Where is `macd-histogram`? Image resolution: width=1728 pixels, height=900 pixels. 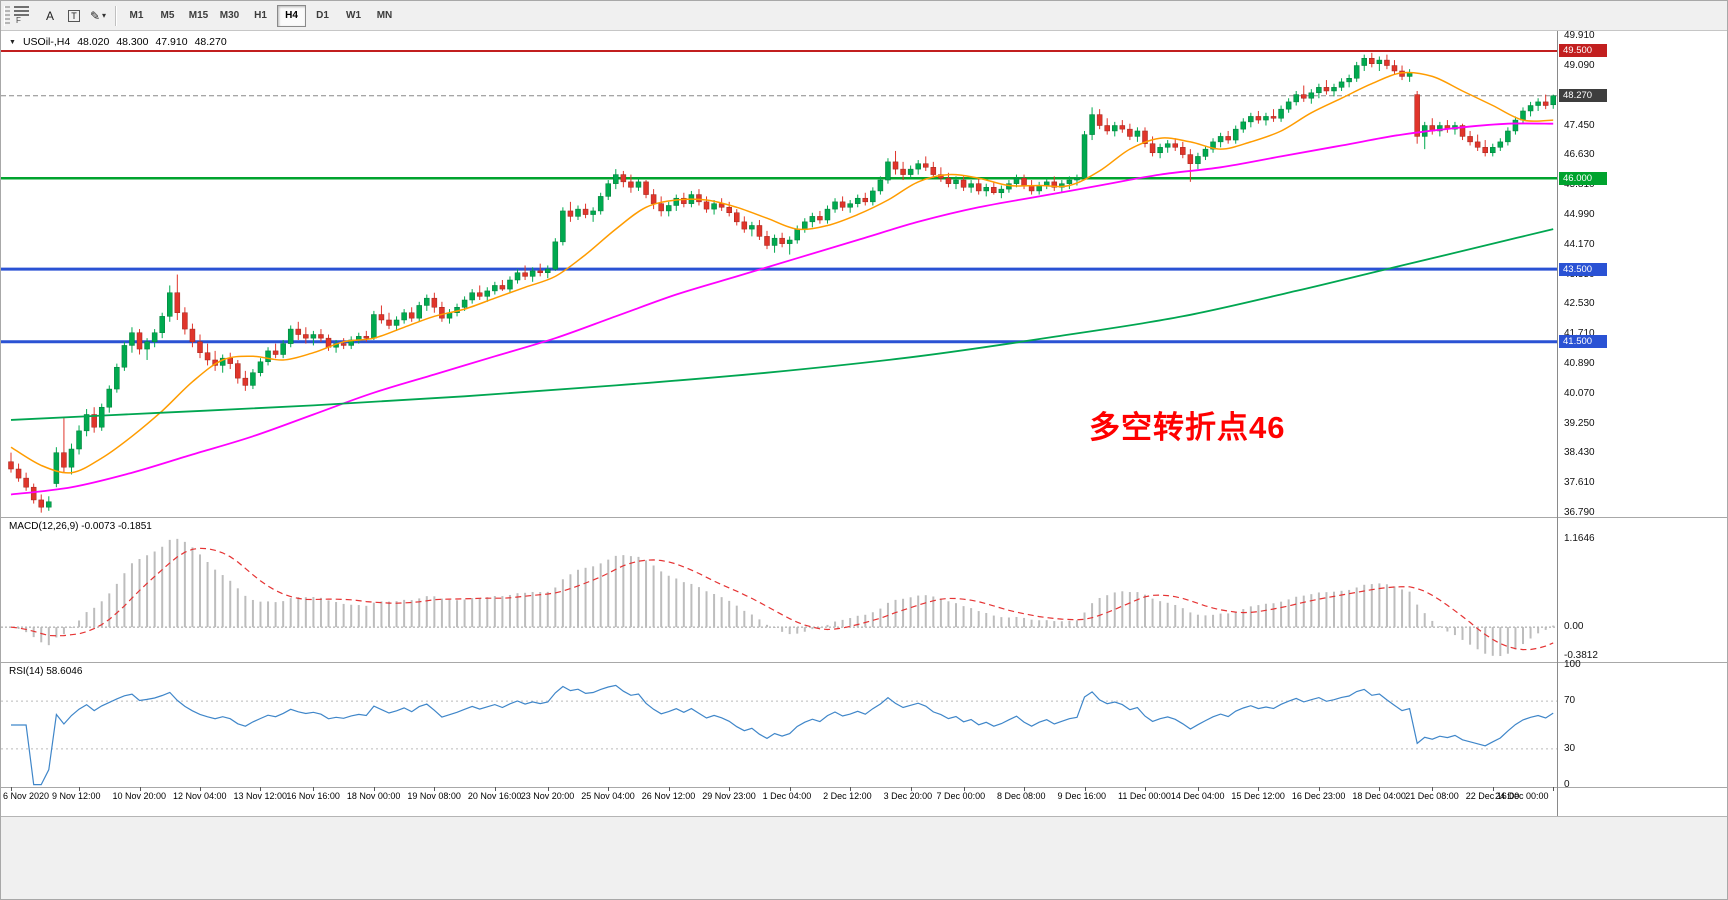 macd-histogram is located at coordinates (786, 597).